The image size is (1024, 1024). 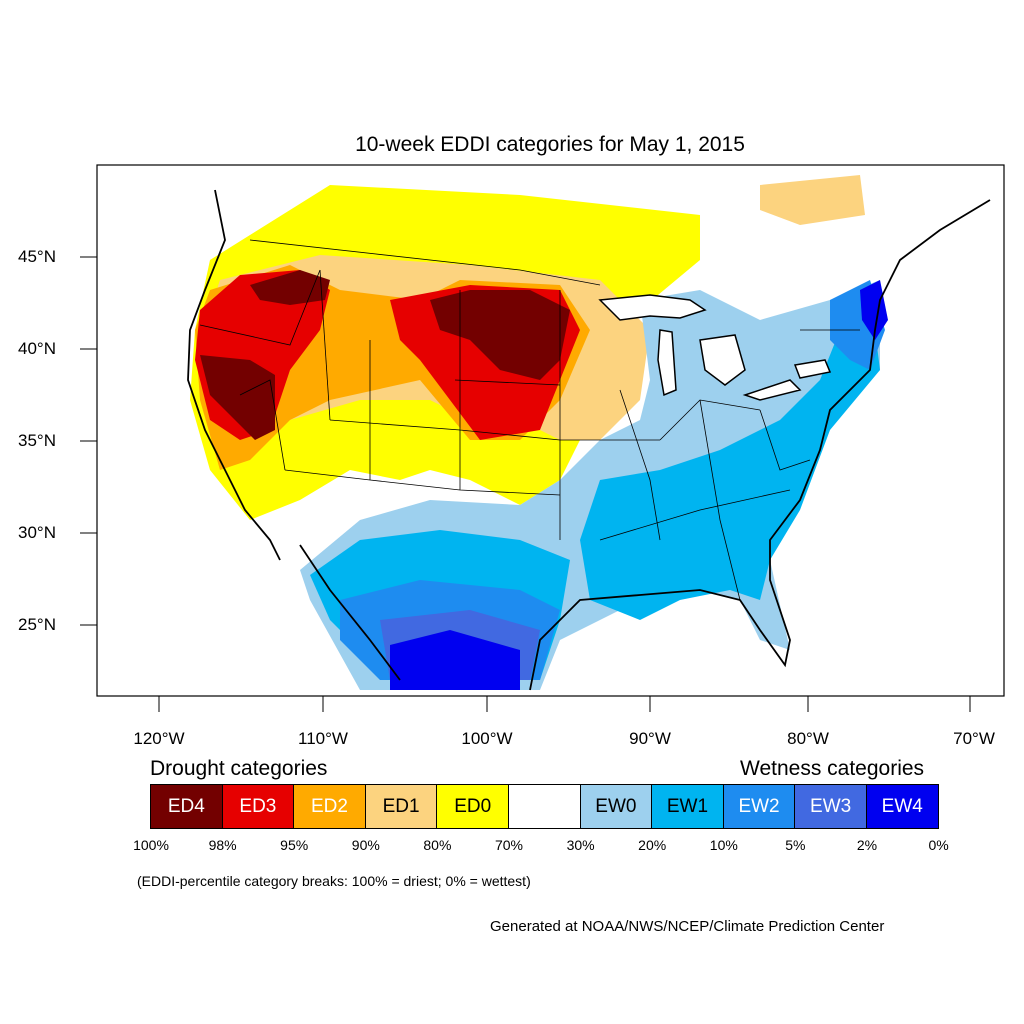 What do you see at coordinates (832, 768) in the screenshot?
I see `wetness-heading: Wetness categories` at bounding box center [832, 768].